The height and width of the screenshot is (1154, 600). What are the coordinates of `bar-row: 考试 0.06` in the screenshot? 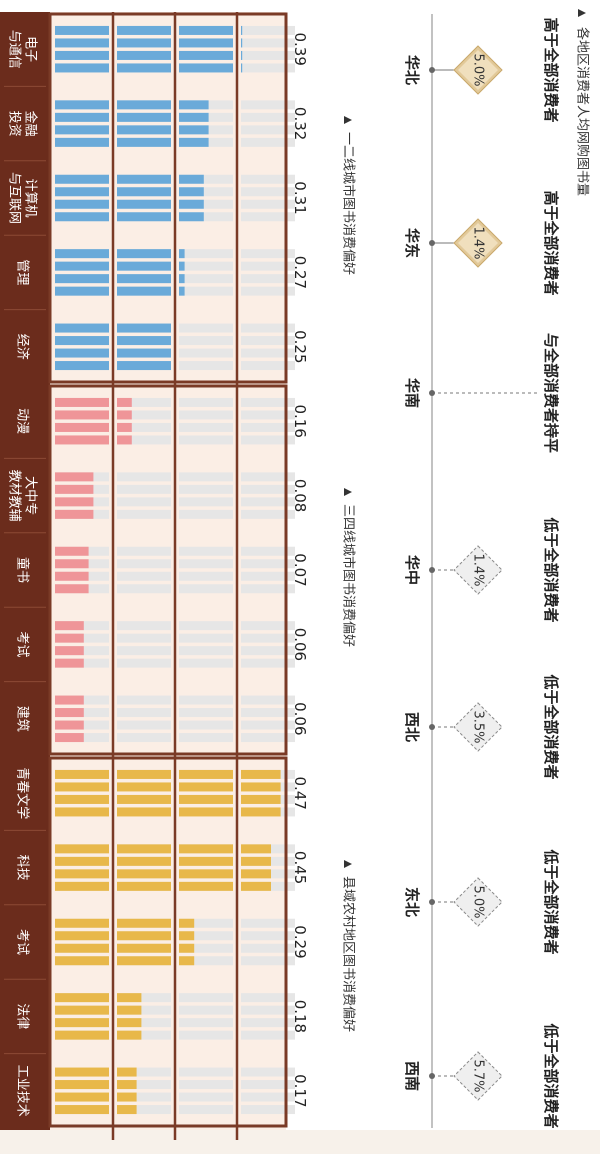 It's located at (156, 652).